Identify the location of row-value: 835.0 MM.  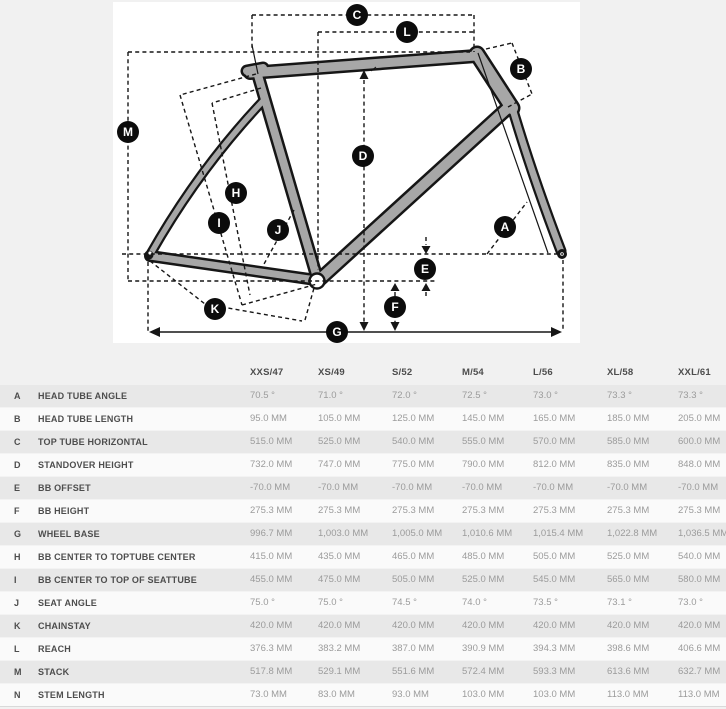
(628, 464).